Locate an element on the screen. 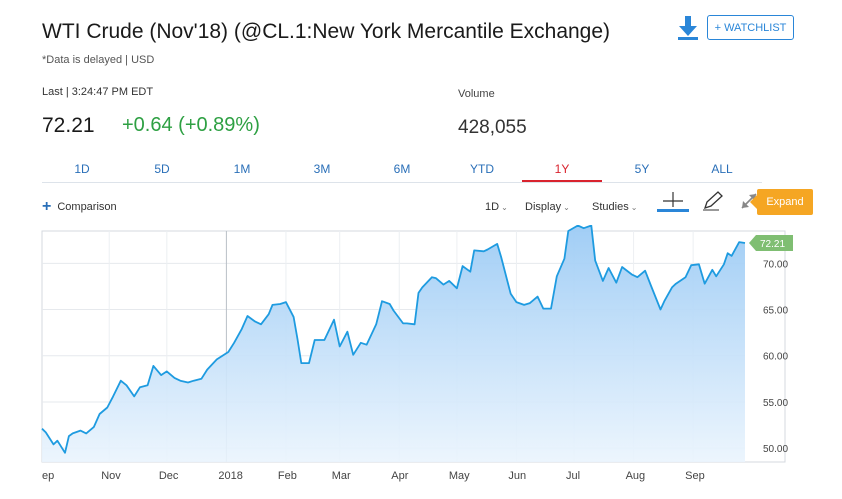 The height and width of the screenshot is (499, 842). volume-value: 428,055 is located at coordinates (492, 127).